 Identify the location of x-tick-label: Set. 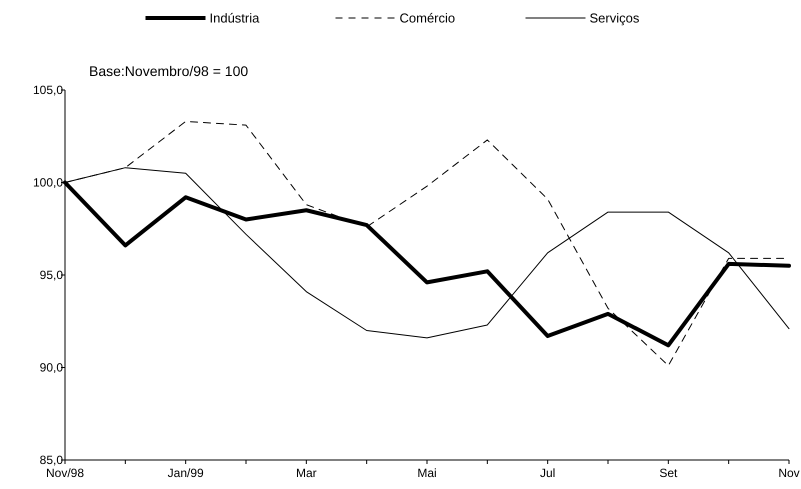
(668, 473).